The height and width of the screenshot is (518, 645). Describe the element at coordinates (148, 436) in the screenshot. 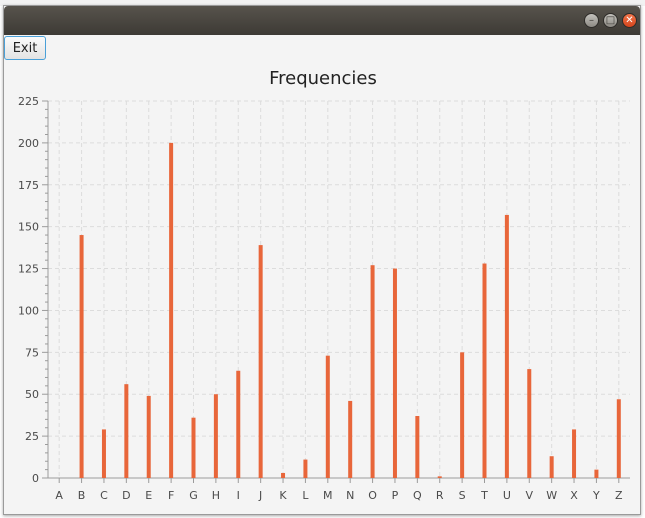

I see `bar-E` at that location.